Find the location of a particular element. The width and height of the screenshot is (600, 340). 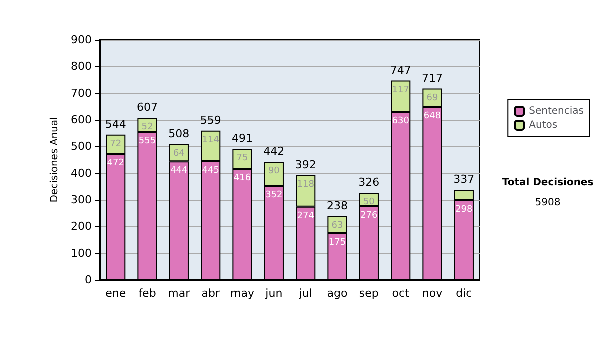

y-tick-label: 0 is located at coordinates (88, 280).